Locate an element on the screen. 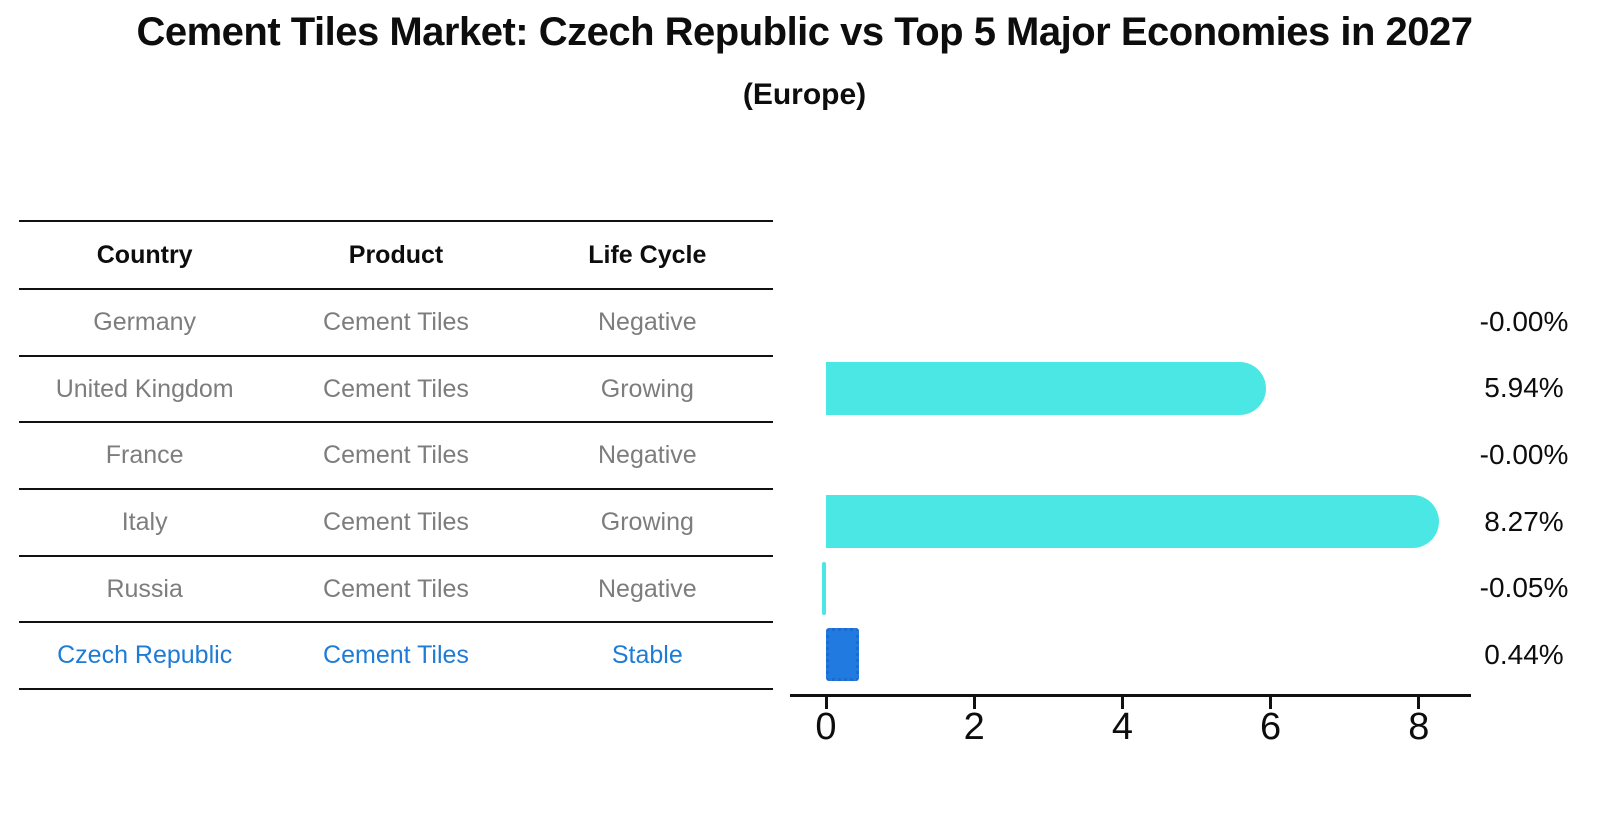  x-tick-label: 4 is located at coordinates (1122, 727).